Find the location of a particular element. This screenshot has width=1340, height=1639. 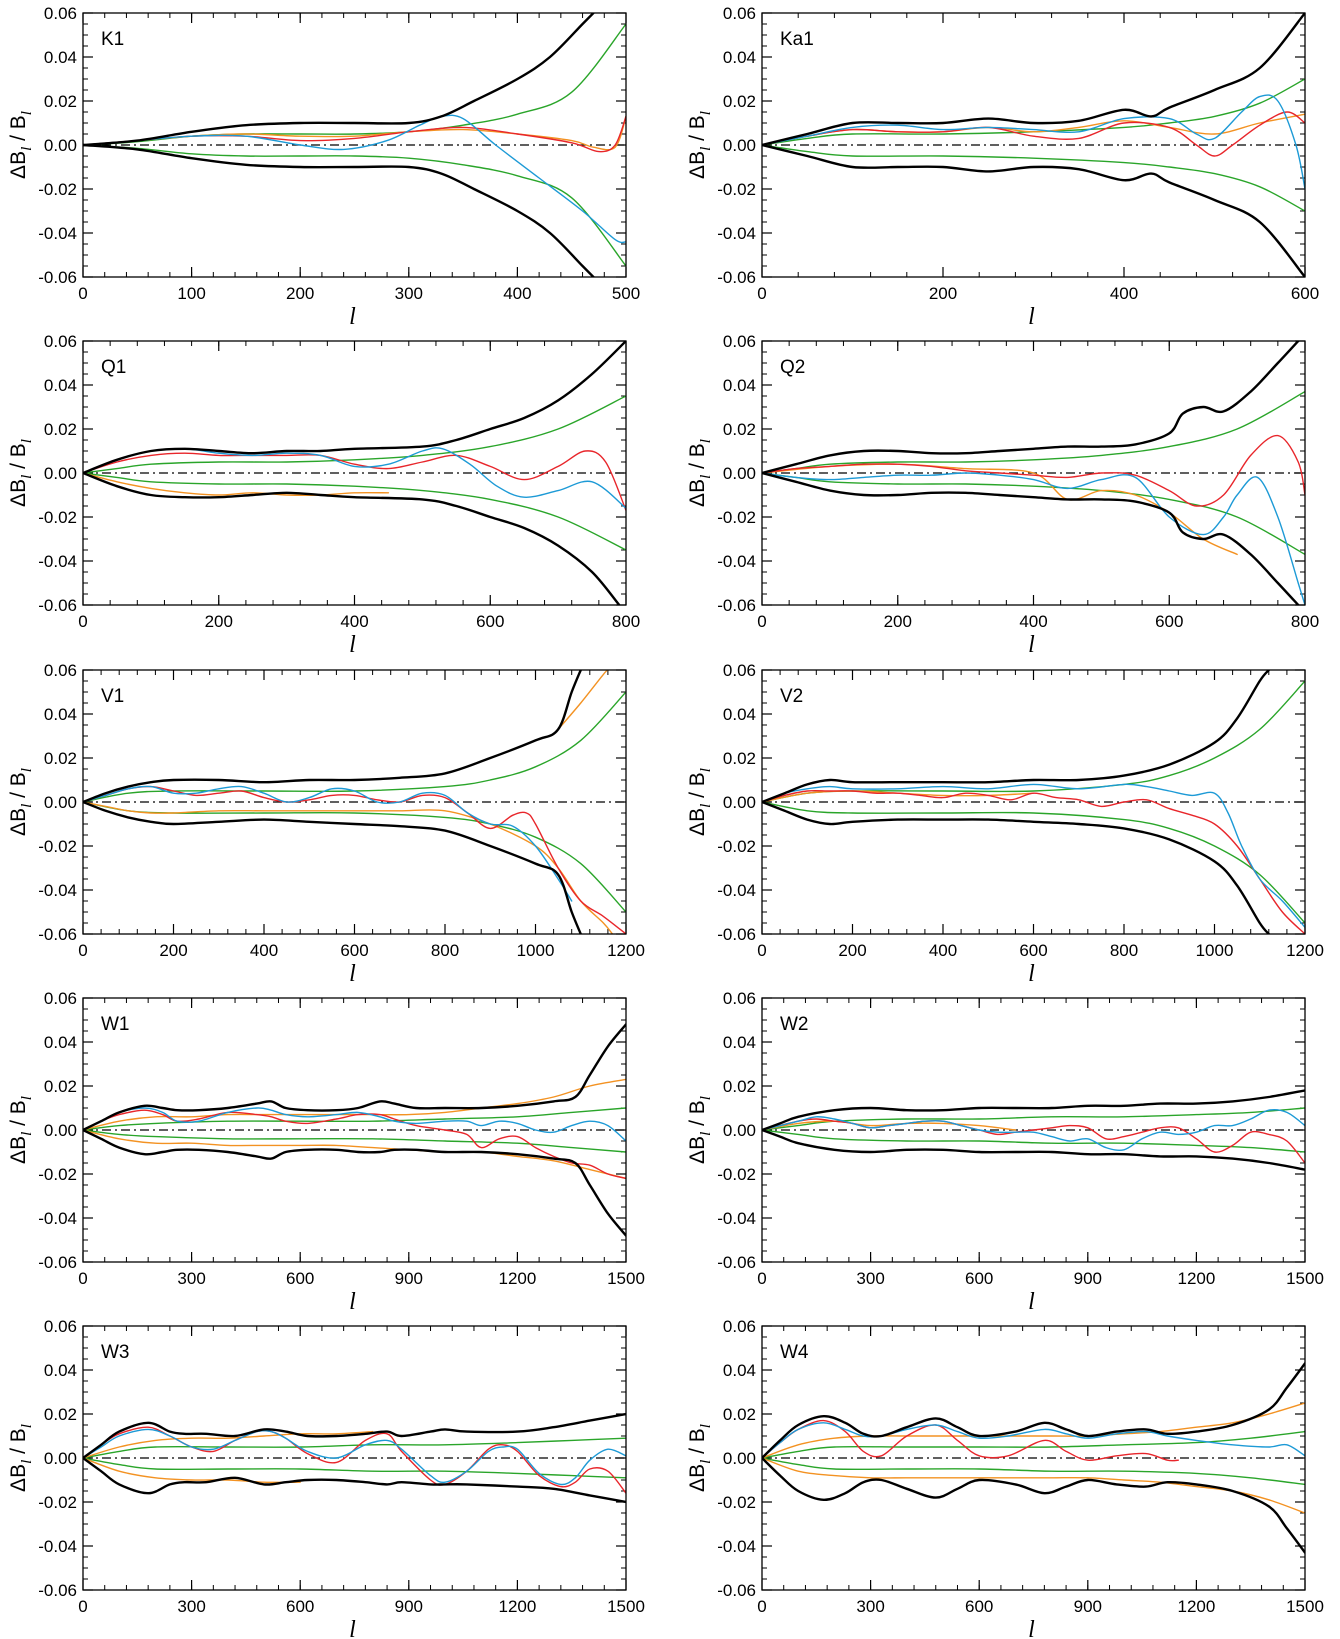

x-tick-label: 300 is located at coordinates (191, 1278).